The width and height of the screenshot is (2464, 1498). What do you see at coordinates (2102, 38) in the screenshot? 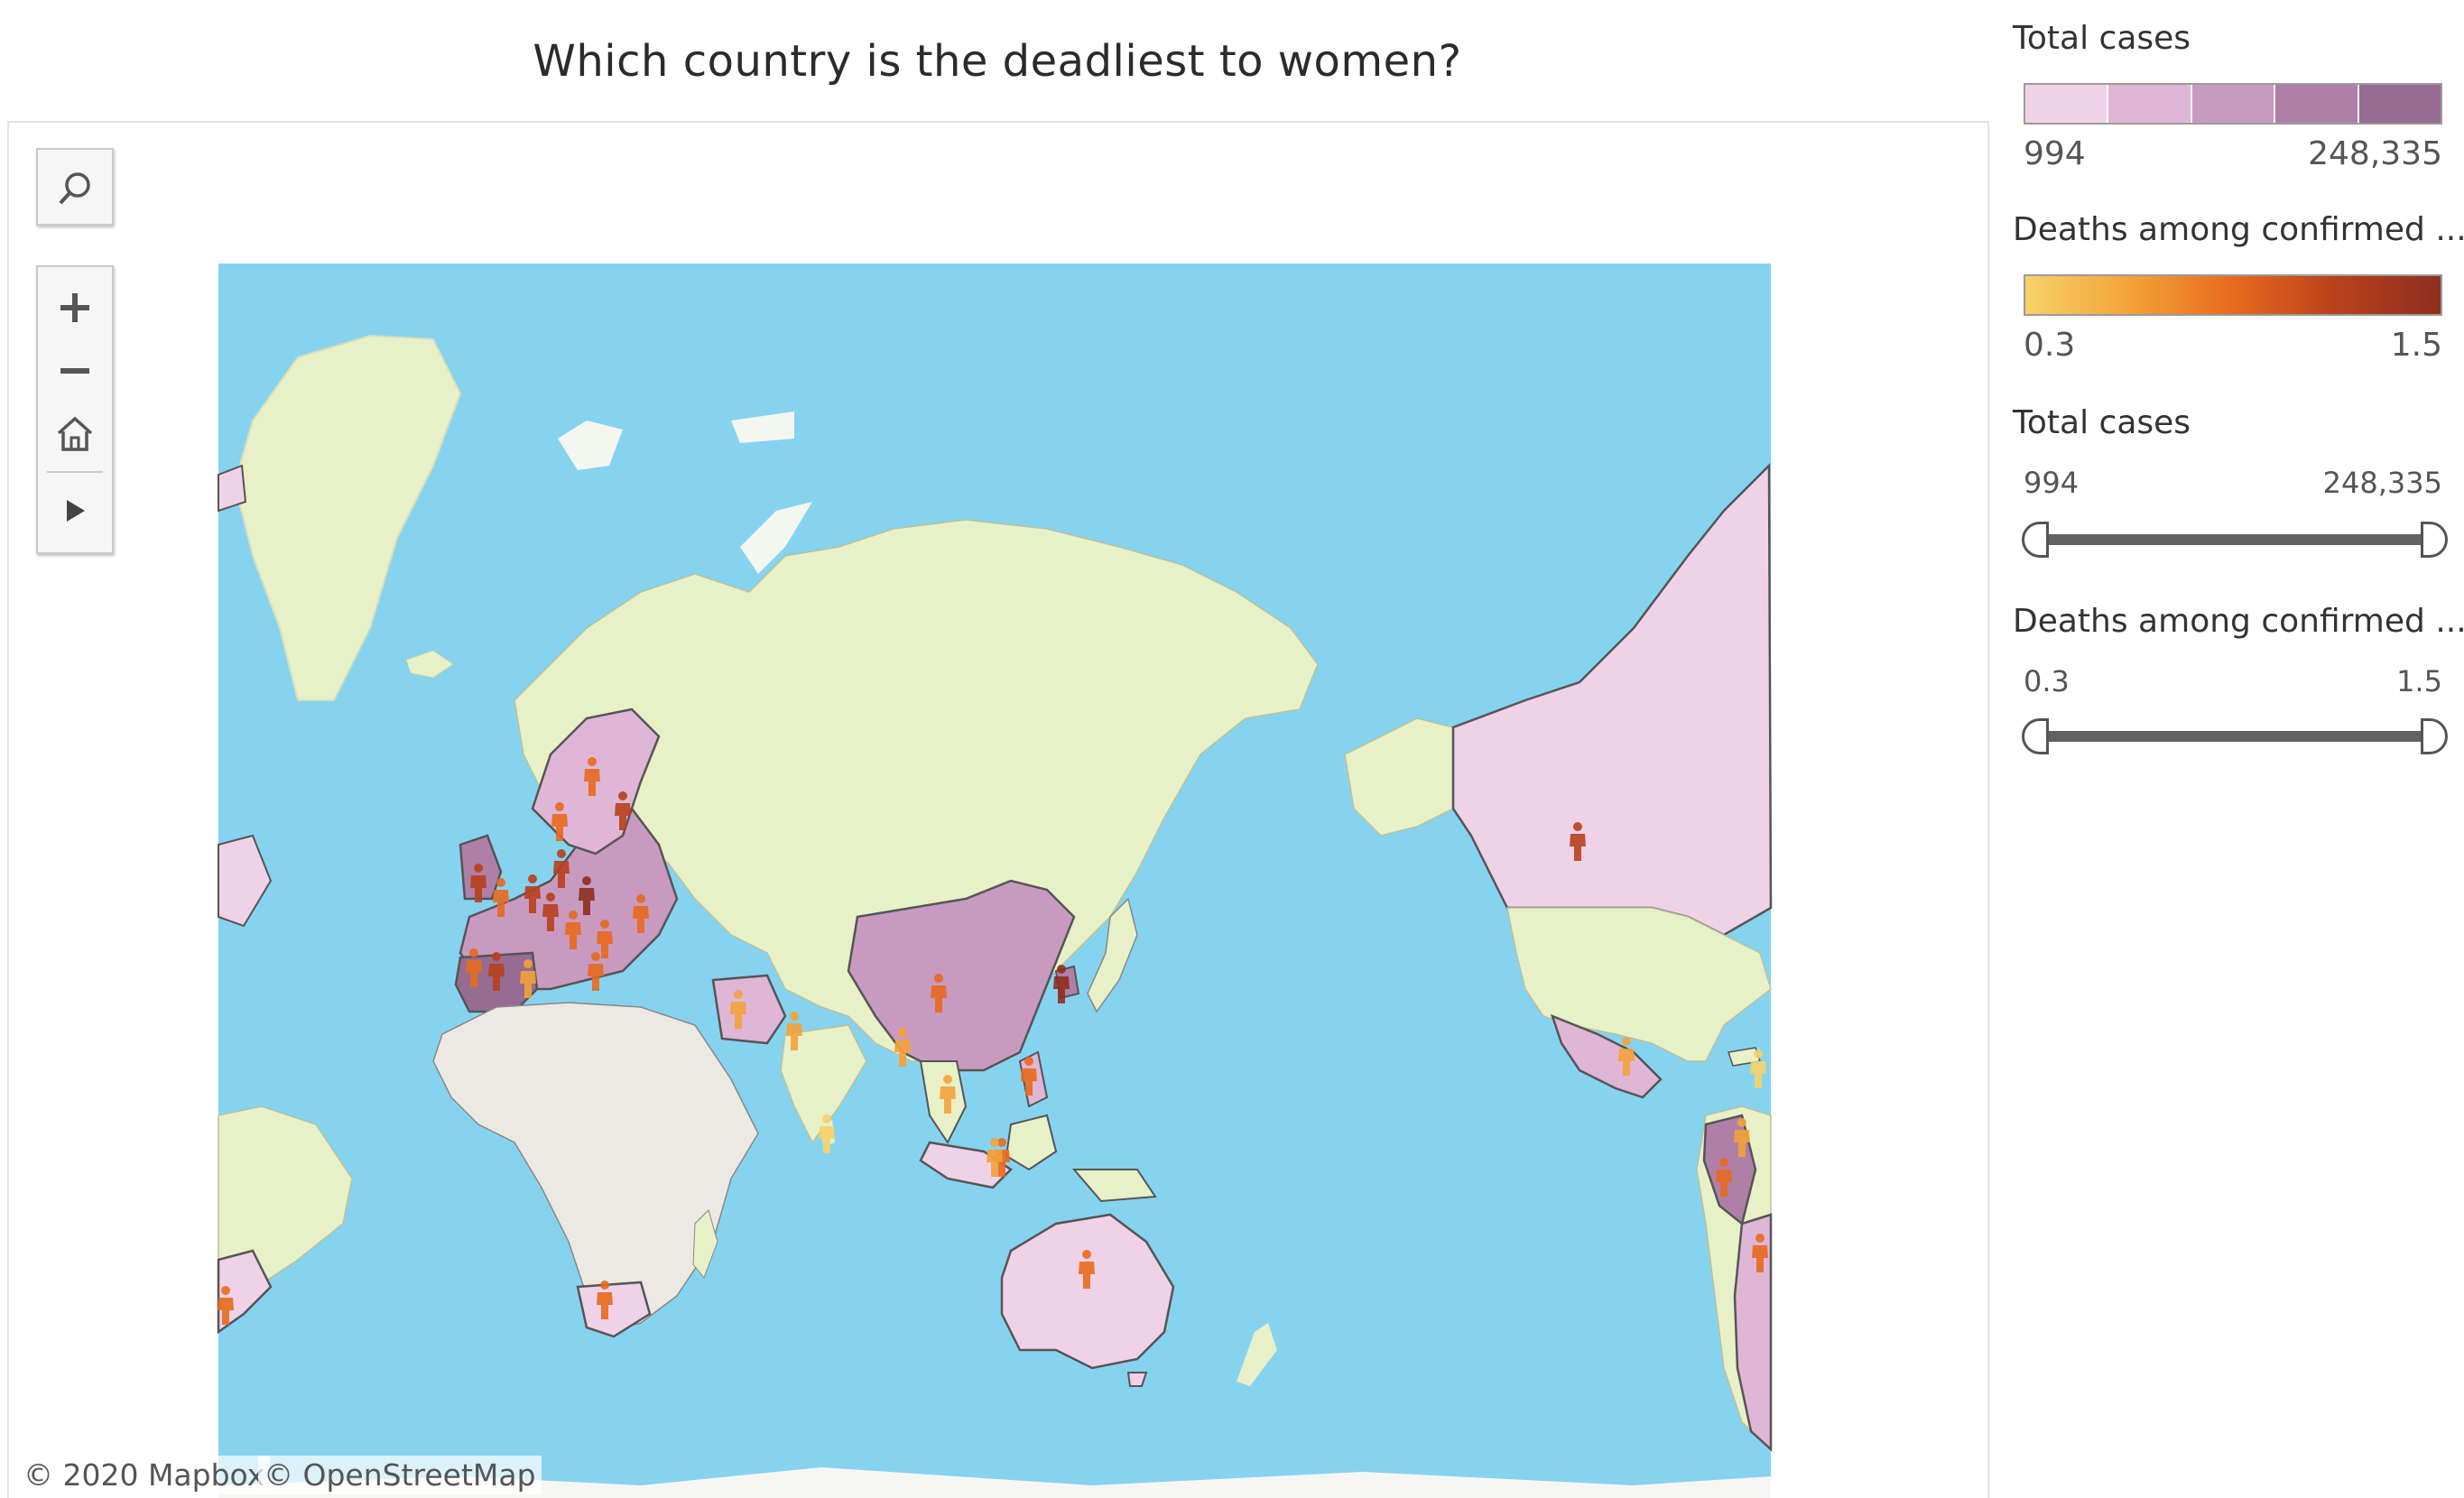
I see `total-cases-legend-title: Total cases` at bounding box center [2102, 38].